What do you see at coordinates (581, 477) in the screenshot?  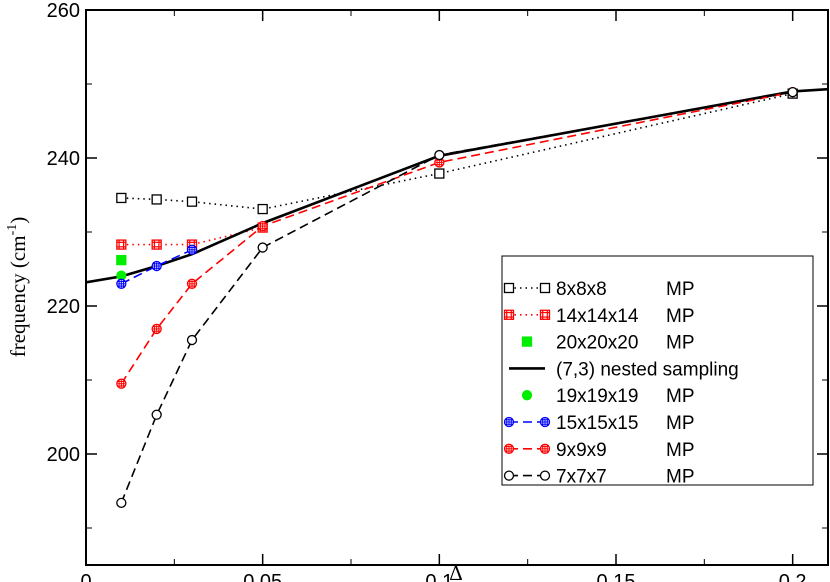 I see `legend-label: 7x7x7` at bounding box center [581, 477].